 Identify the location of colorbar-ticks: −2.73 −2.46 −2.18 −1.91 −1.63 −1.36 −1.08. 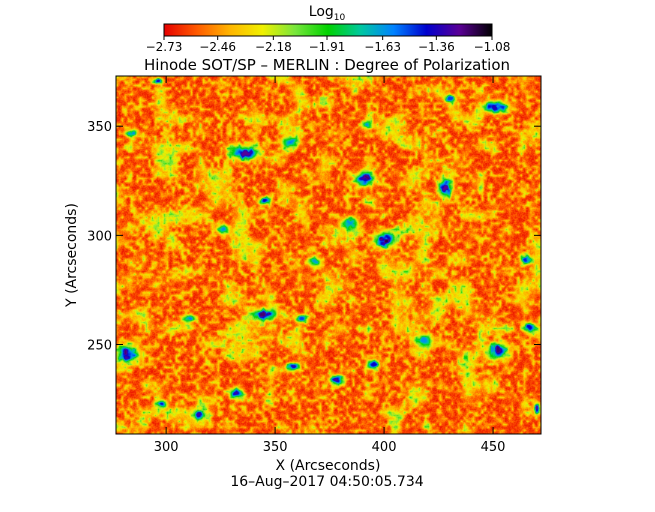
(328, 45).